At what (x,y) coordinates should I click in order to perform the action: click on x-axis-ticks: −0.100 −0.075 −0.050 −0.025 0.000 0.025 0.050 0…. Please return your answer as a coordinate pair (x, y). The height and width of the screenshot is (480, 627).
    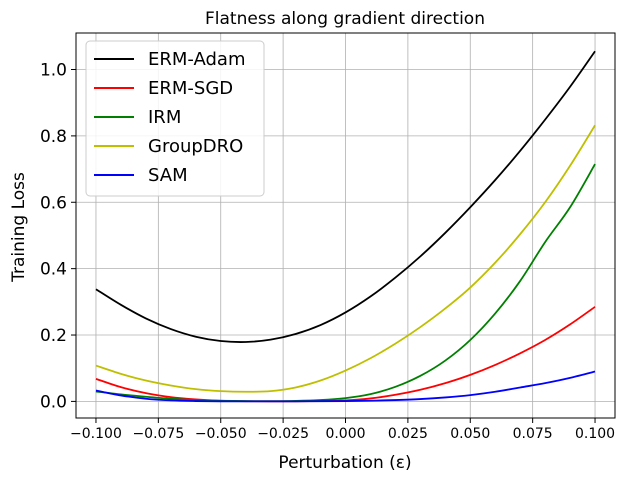
    Looking at the image, I should click on (342, 430).